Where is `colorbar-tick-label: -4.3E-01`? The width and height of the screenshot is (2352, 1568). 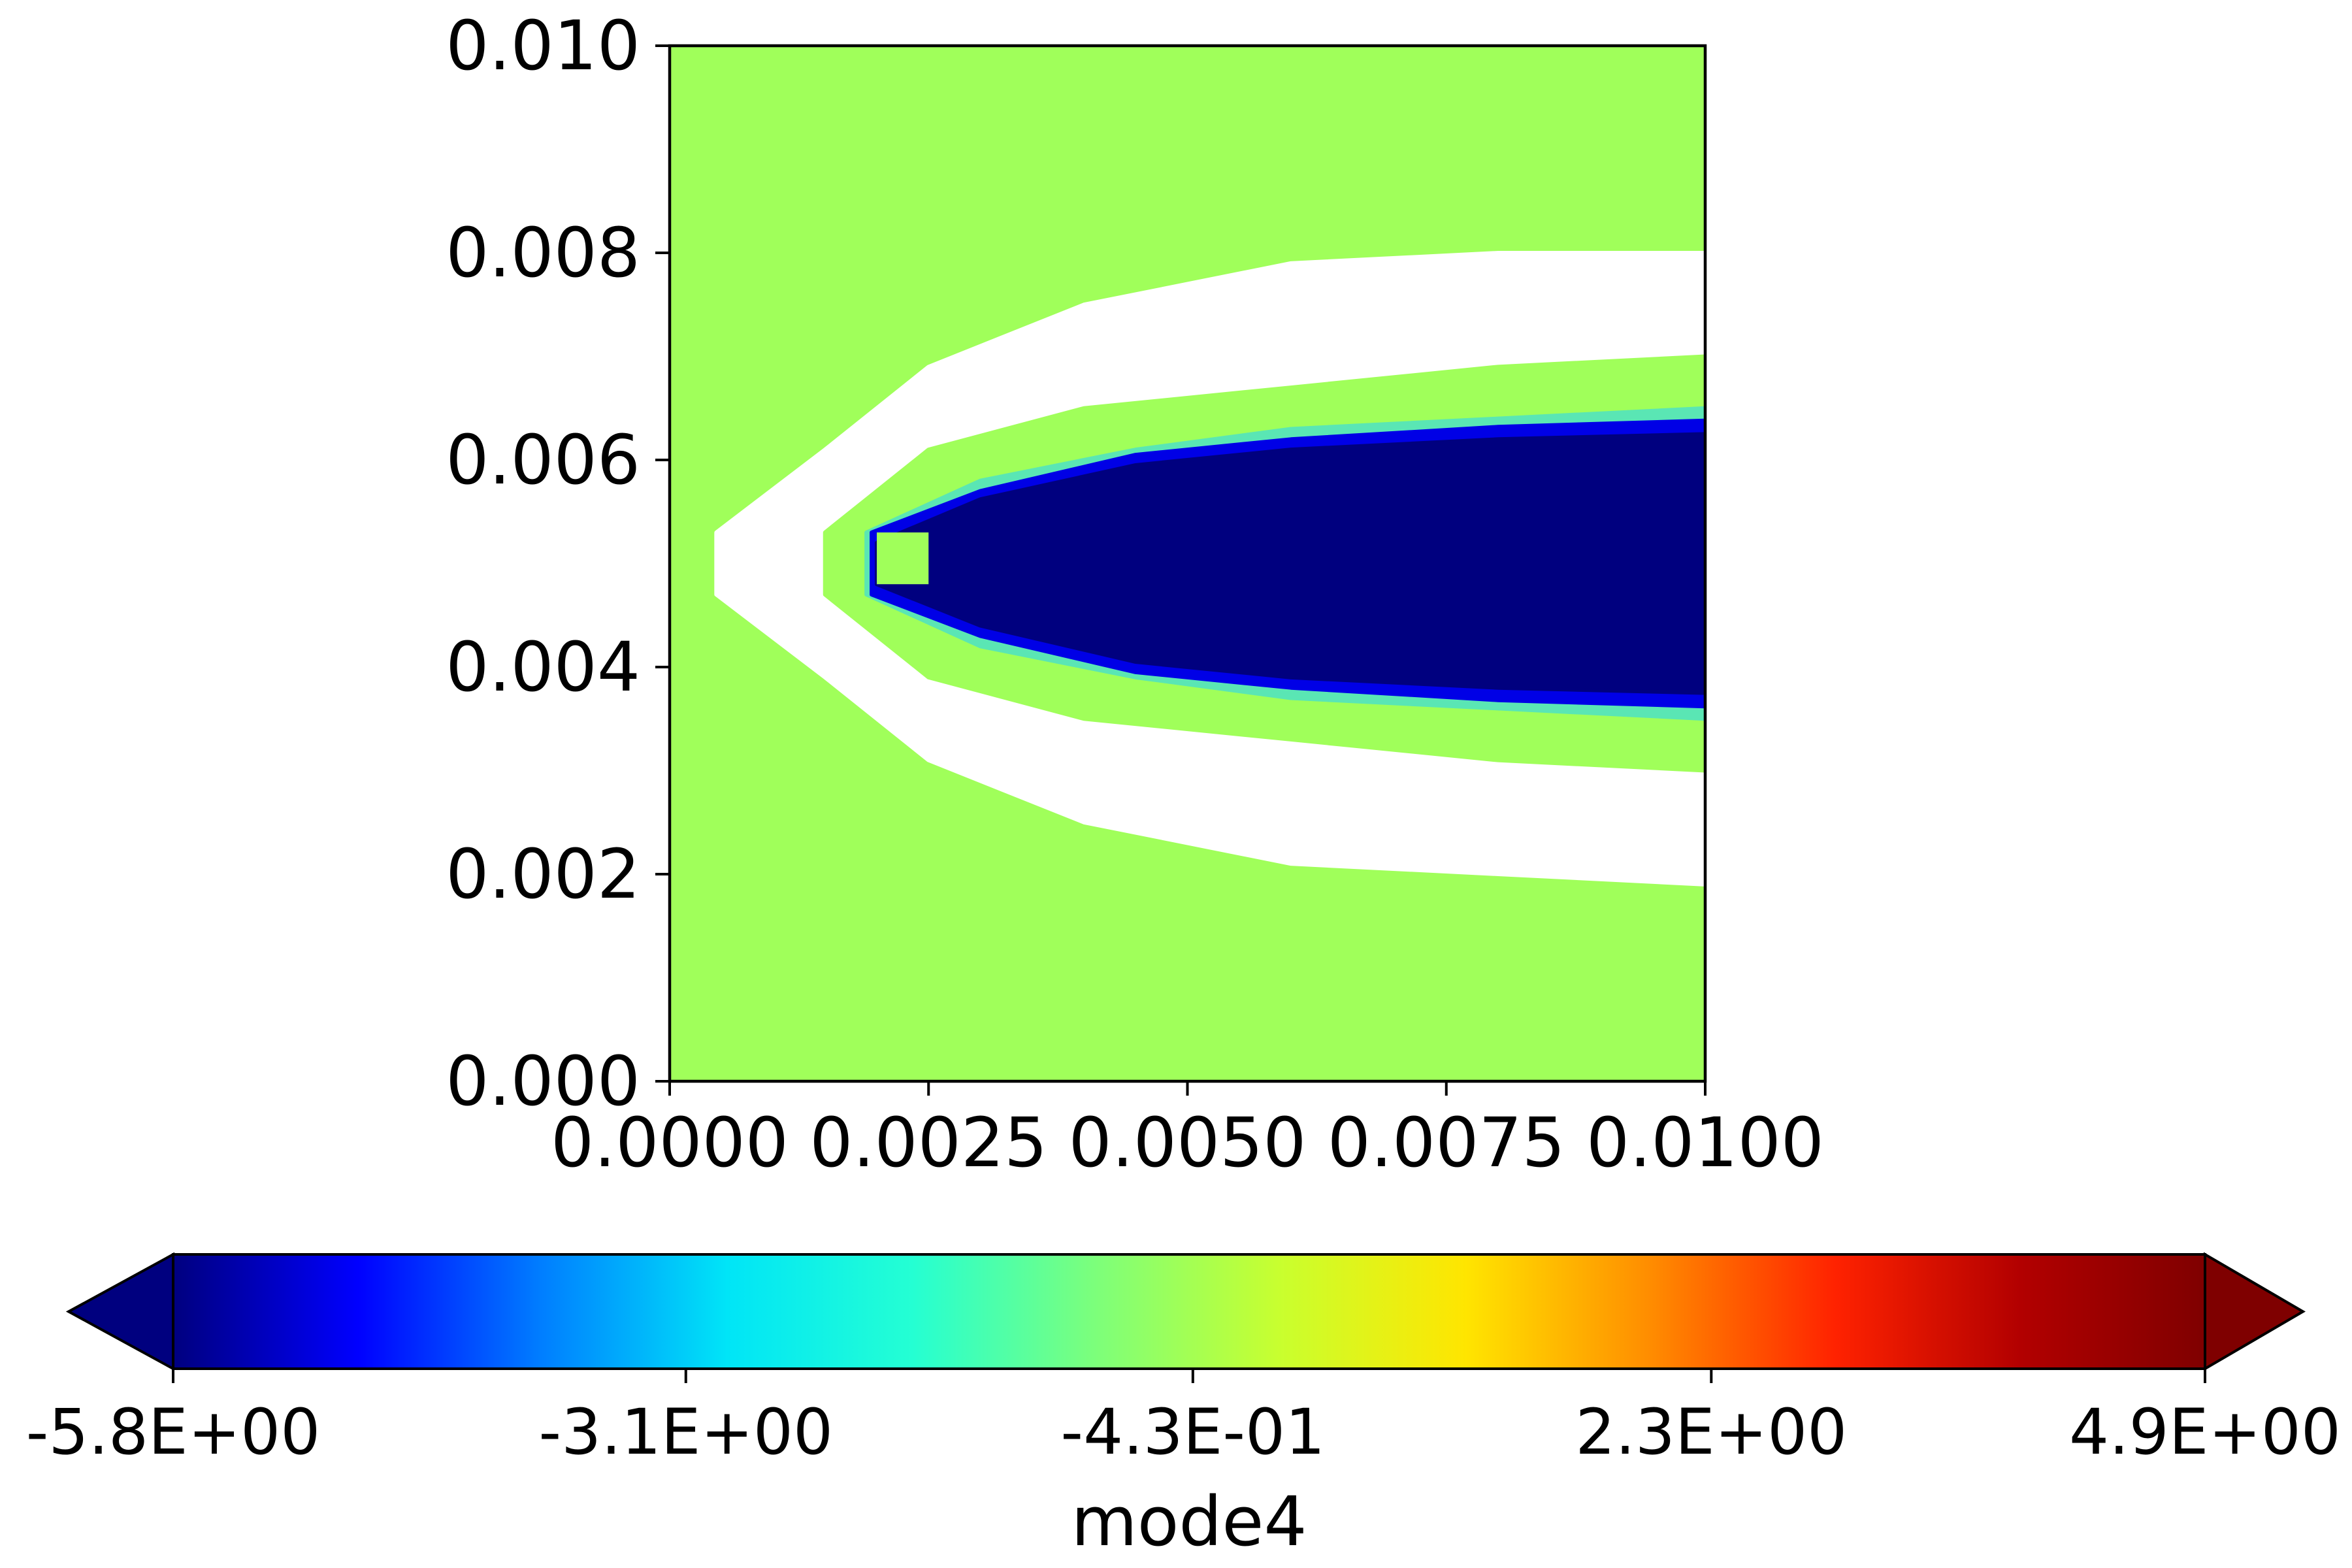
colorbar-tick-label: -4.3E-01 is located at coordinates (1192, 1432).